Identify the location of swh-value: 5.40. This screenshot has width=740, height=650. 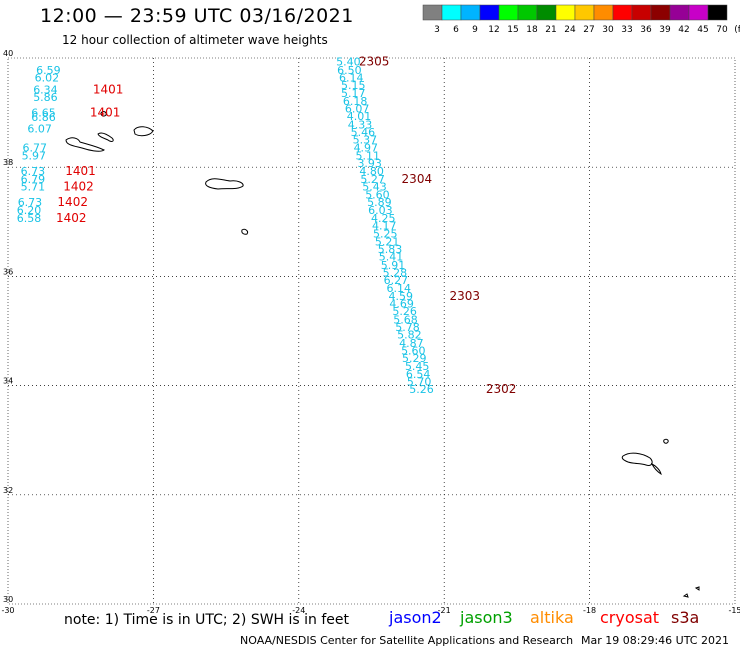
(348, 62).